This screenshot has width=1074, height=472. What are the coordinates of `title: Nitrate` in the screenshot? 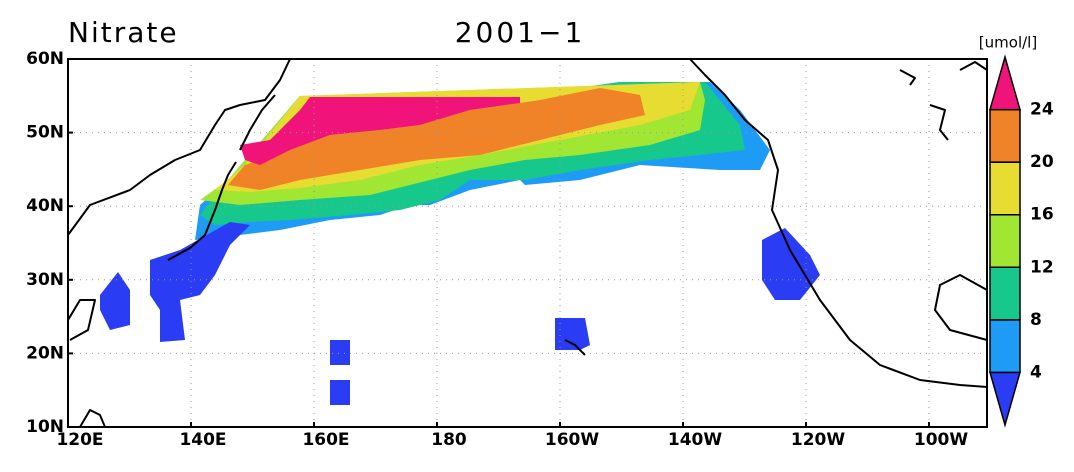 It's located at (123, 32).